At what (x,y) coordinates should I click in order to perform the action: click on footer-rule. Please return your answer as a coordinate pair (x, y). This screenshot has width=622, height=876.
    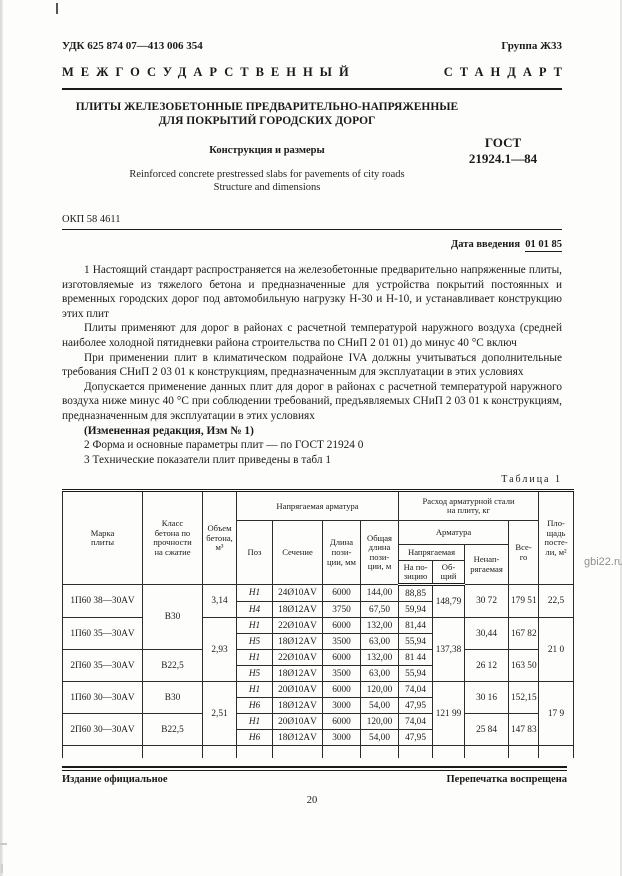
    Looking at the image, I should click on (314, 769).